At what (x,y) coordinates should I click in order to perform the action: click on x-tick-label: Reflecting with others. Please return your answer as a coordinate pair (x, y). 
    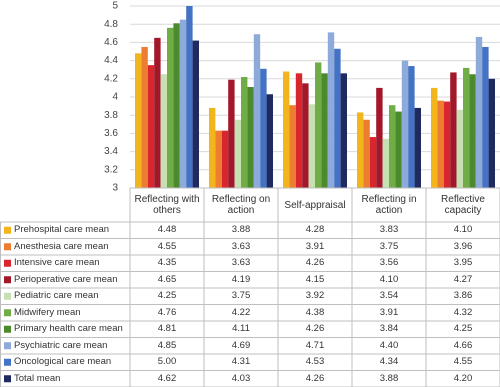
    Looking at the image, I should click on (167, 205).